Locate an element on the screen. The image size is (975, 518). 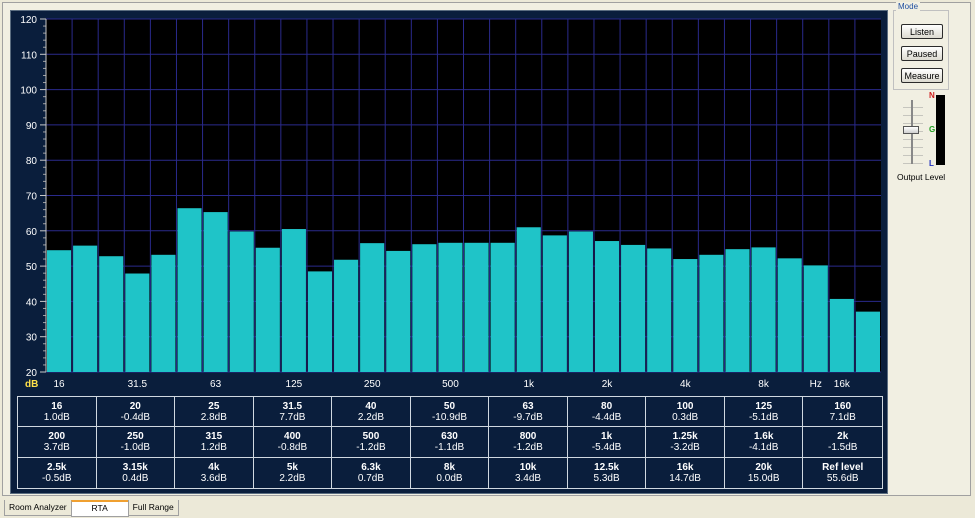
band-cell: 1.25k -3.2dB is located at coordinates (685, 442).